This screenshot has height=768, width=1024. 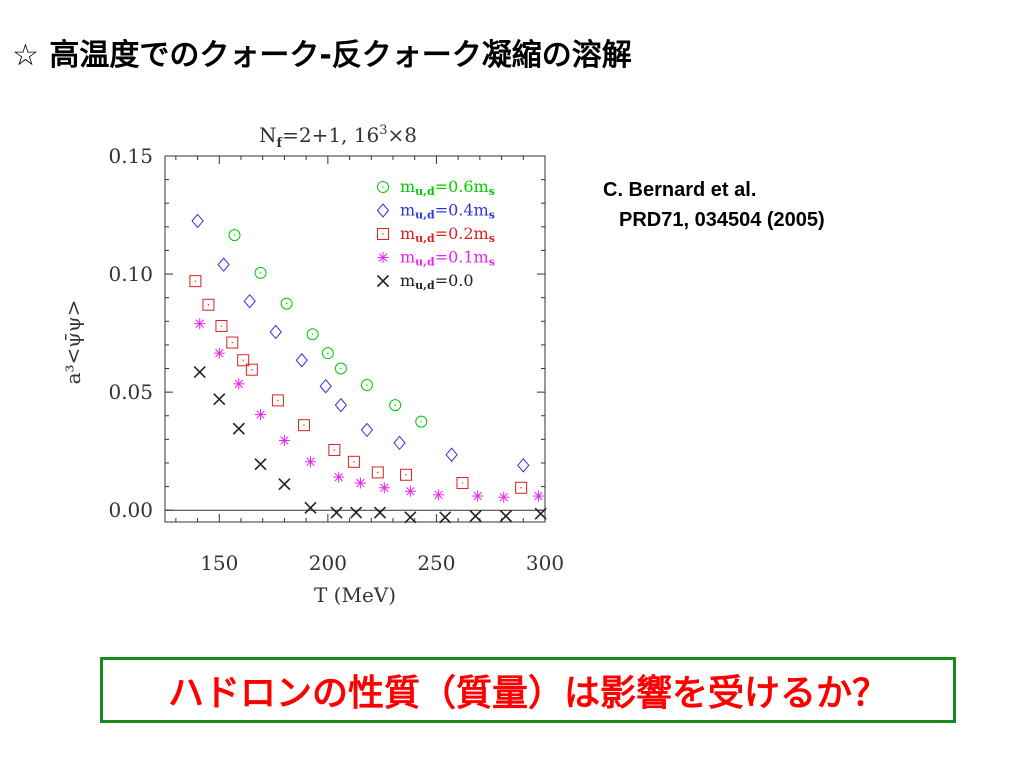 What do you see at coordinates (545, 563) in the screenshot?
I see `x-tick-label: 300` at bounding box center [545, 563].